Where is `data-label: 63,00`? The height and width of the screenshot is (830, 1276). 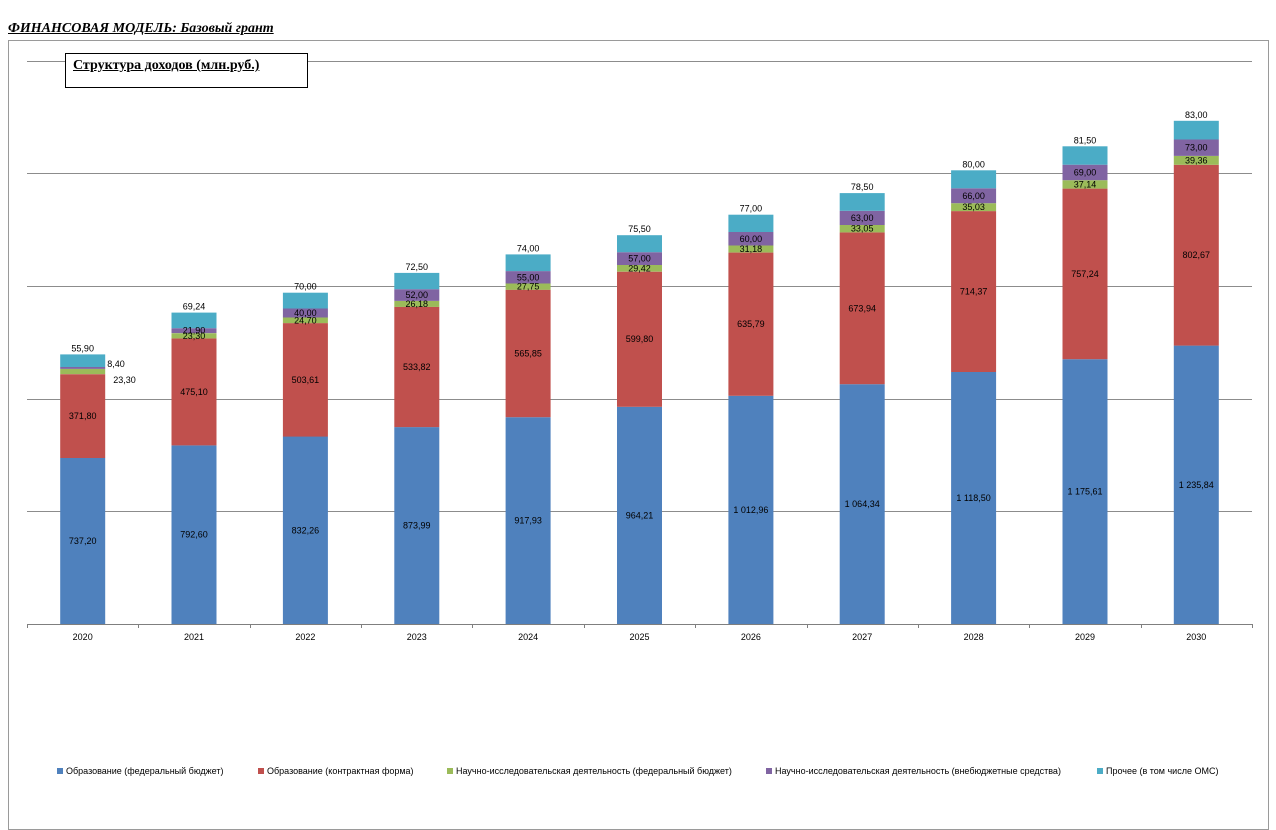
data-label: 63,00 is located at coordinates (862, 218).